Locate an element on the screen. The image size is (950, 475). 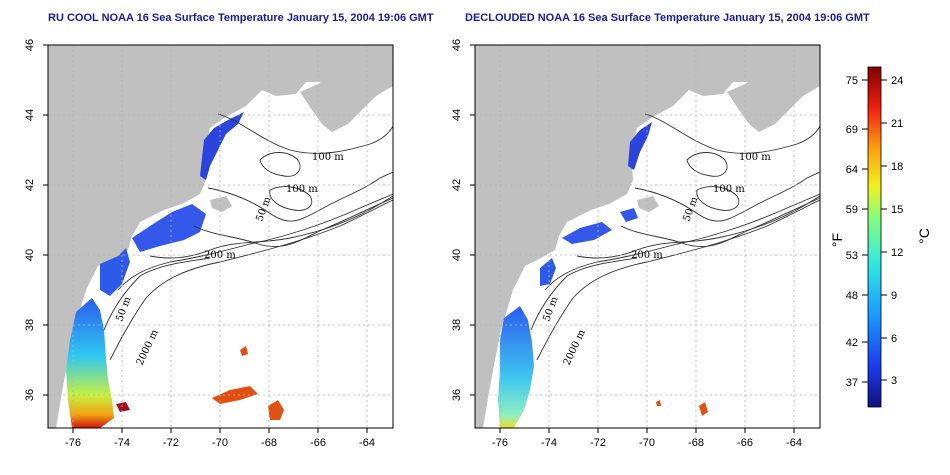
fahrenheit-tick: 69 is located at coordinates (852, 130).